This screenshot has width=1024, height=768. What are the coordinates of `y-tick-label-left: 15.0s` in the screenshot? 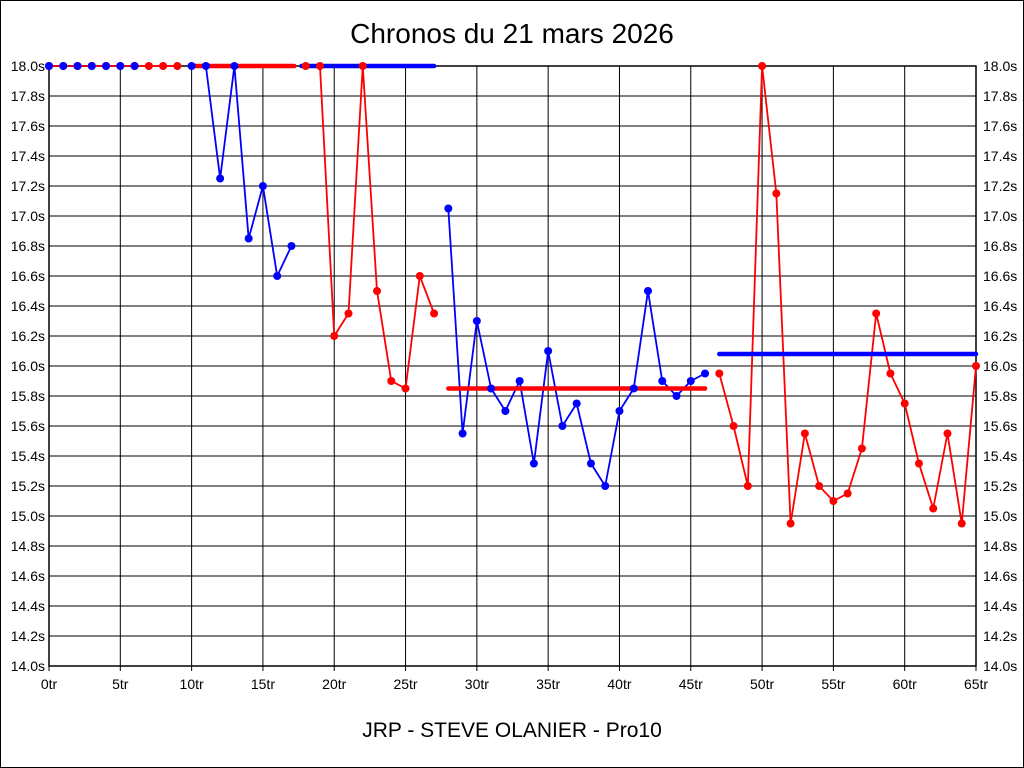 It's located at (28, 516).